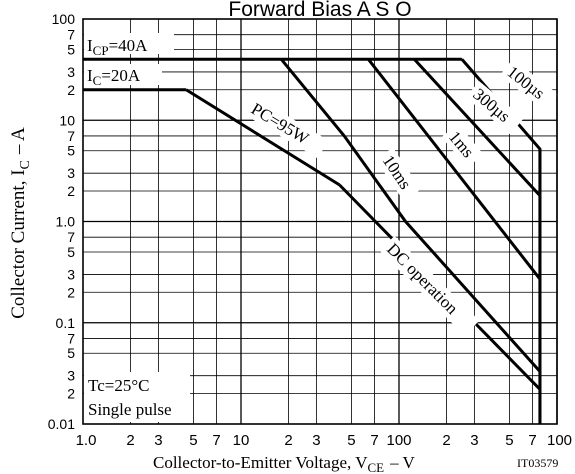  What do you see at coordinates (71, 49) in the screenshot?
I see `y-tick-label-2: 5` at bounding box center [71, 49].